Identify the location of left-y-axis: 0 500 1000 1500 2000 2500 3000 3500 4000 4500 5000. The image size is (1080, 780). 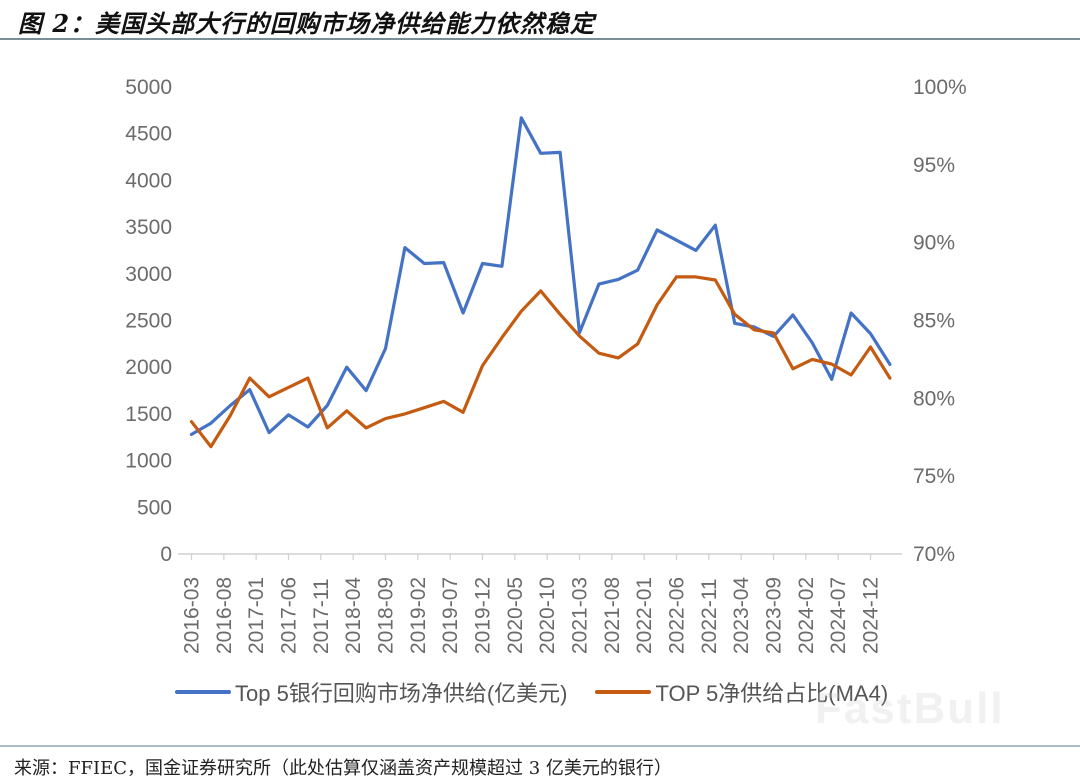
(148, 321).